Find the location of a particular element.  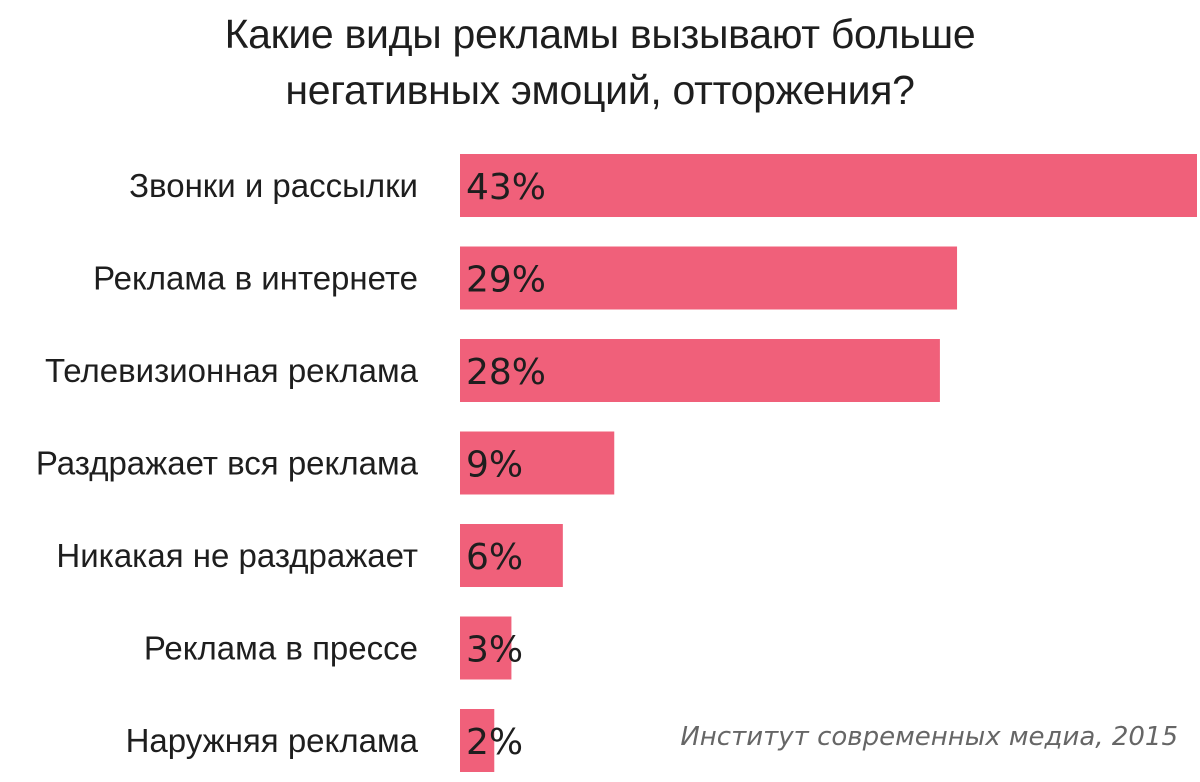

source-caption: Институт современных медиа, 2015 is located at coordinates (929, 737).